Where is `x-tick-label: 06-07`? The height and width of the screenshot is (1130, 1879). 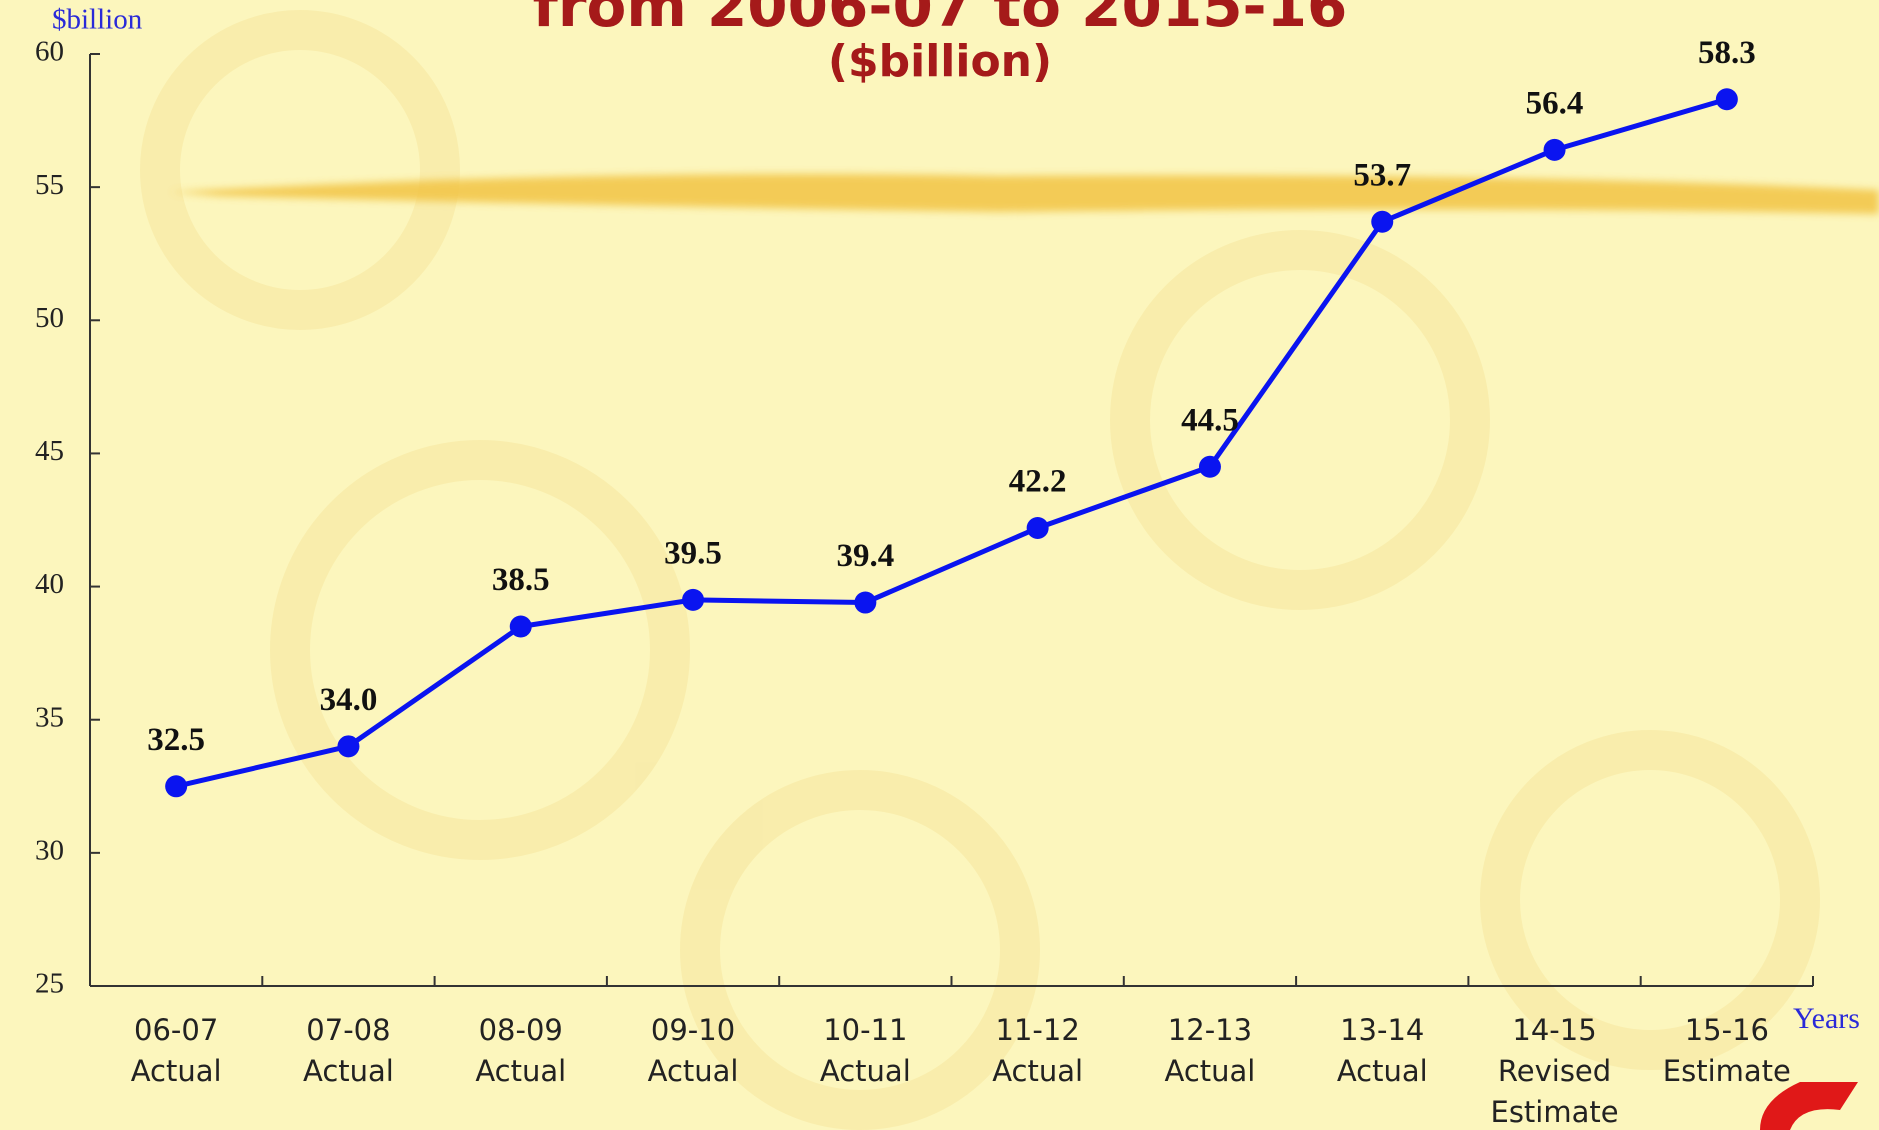
x-tick-label: 06-07 is located at coordinates (176, 1030).